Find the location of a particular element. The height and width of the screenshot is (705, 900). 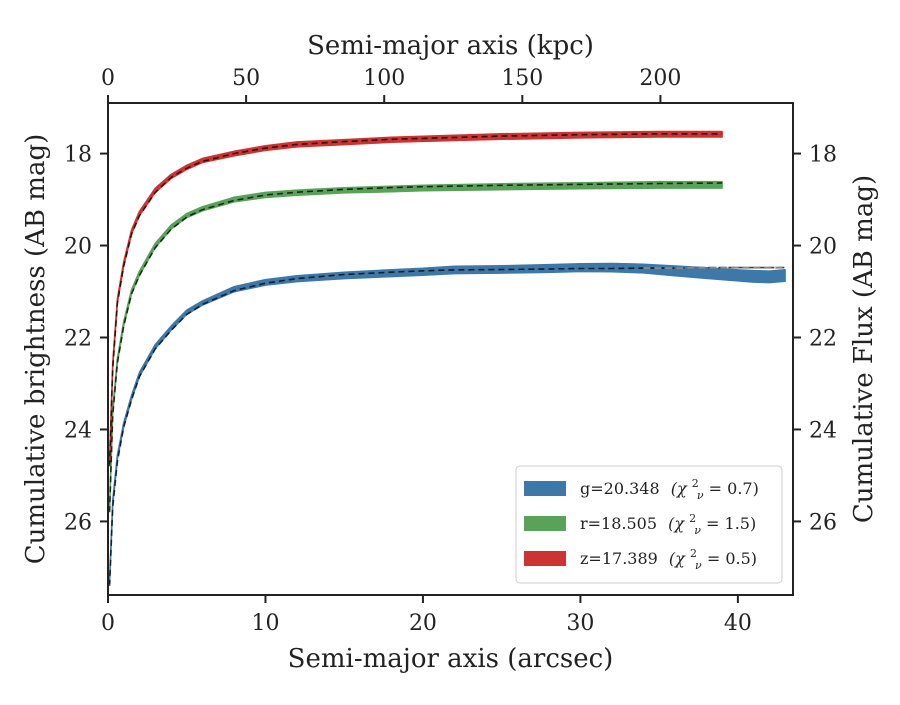

legend-chi-g: (χ is located at coordinates (679, 488).